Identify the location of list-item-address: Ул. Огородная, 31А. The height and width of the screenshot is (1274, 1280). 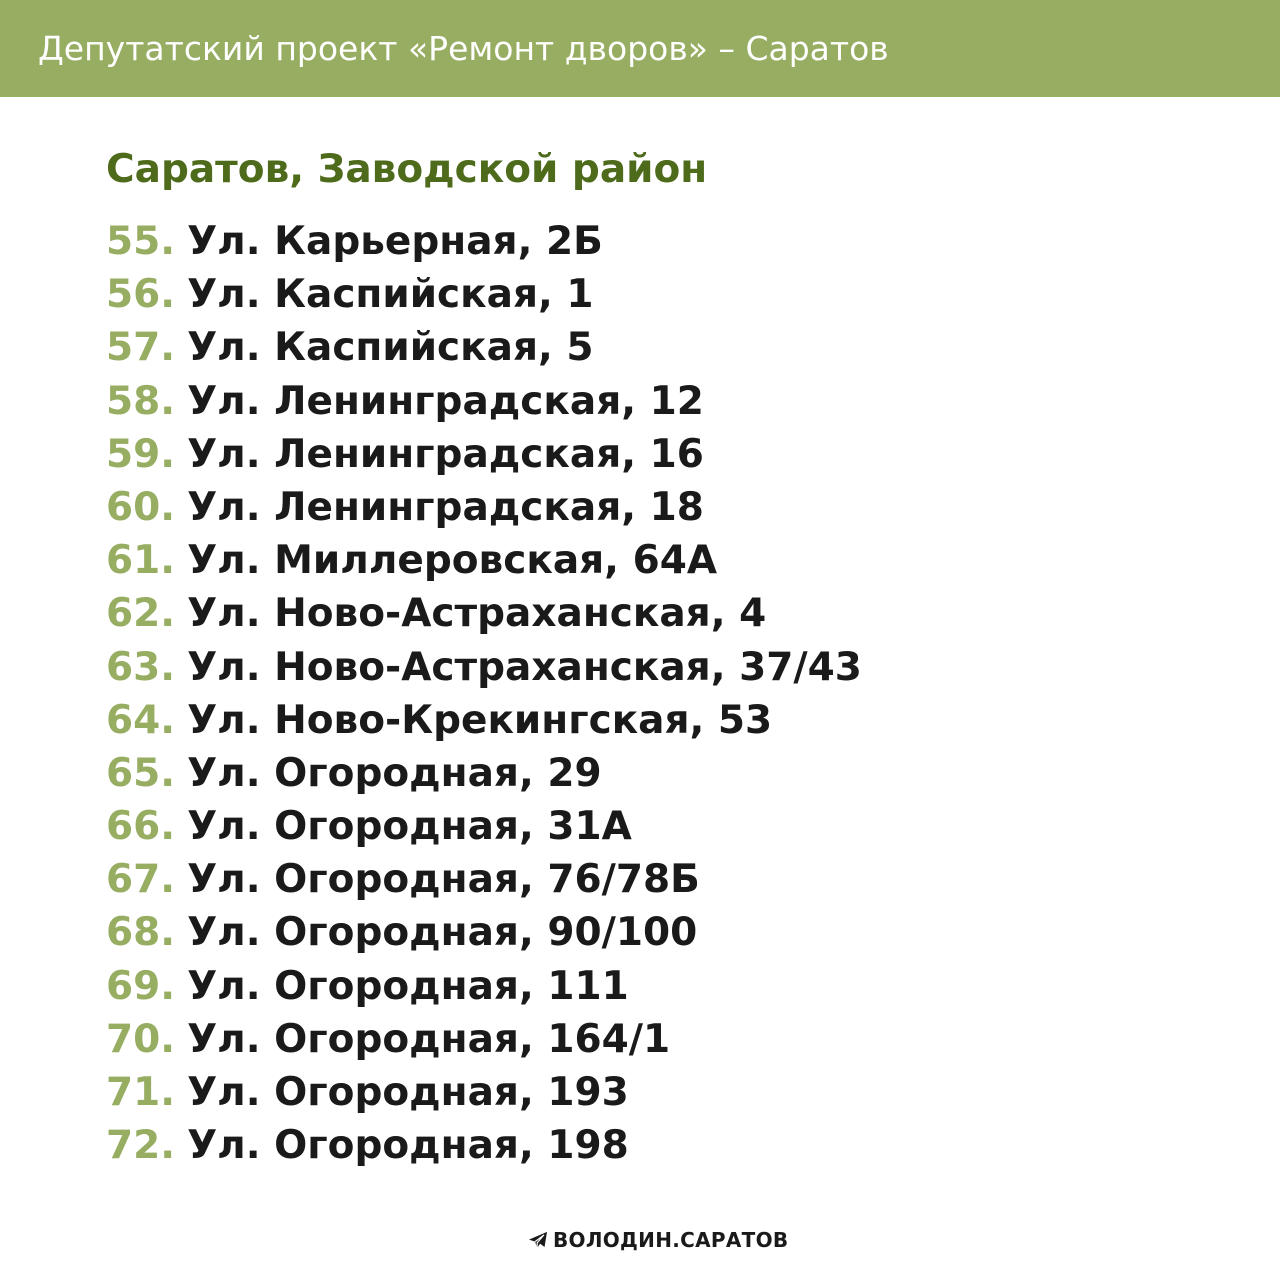
(409, 827).